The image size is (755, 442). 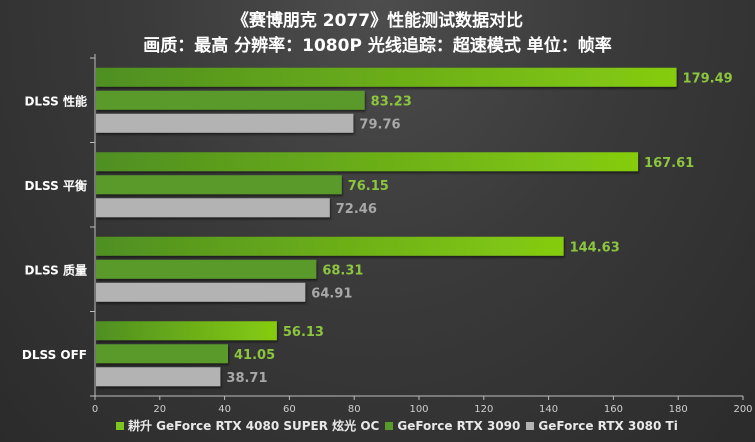 I want to click on category-label: DLSS OFF, so click(x=54, y=355).